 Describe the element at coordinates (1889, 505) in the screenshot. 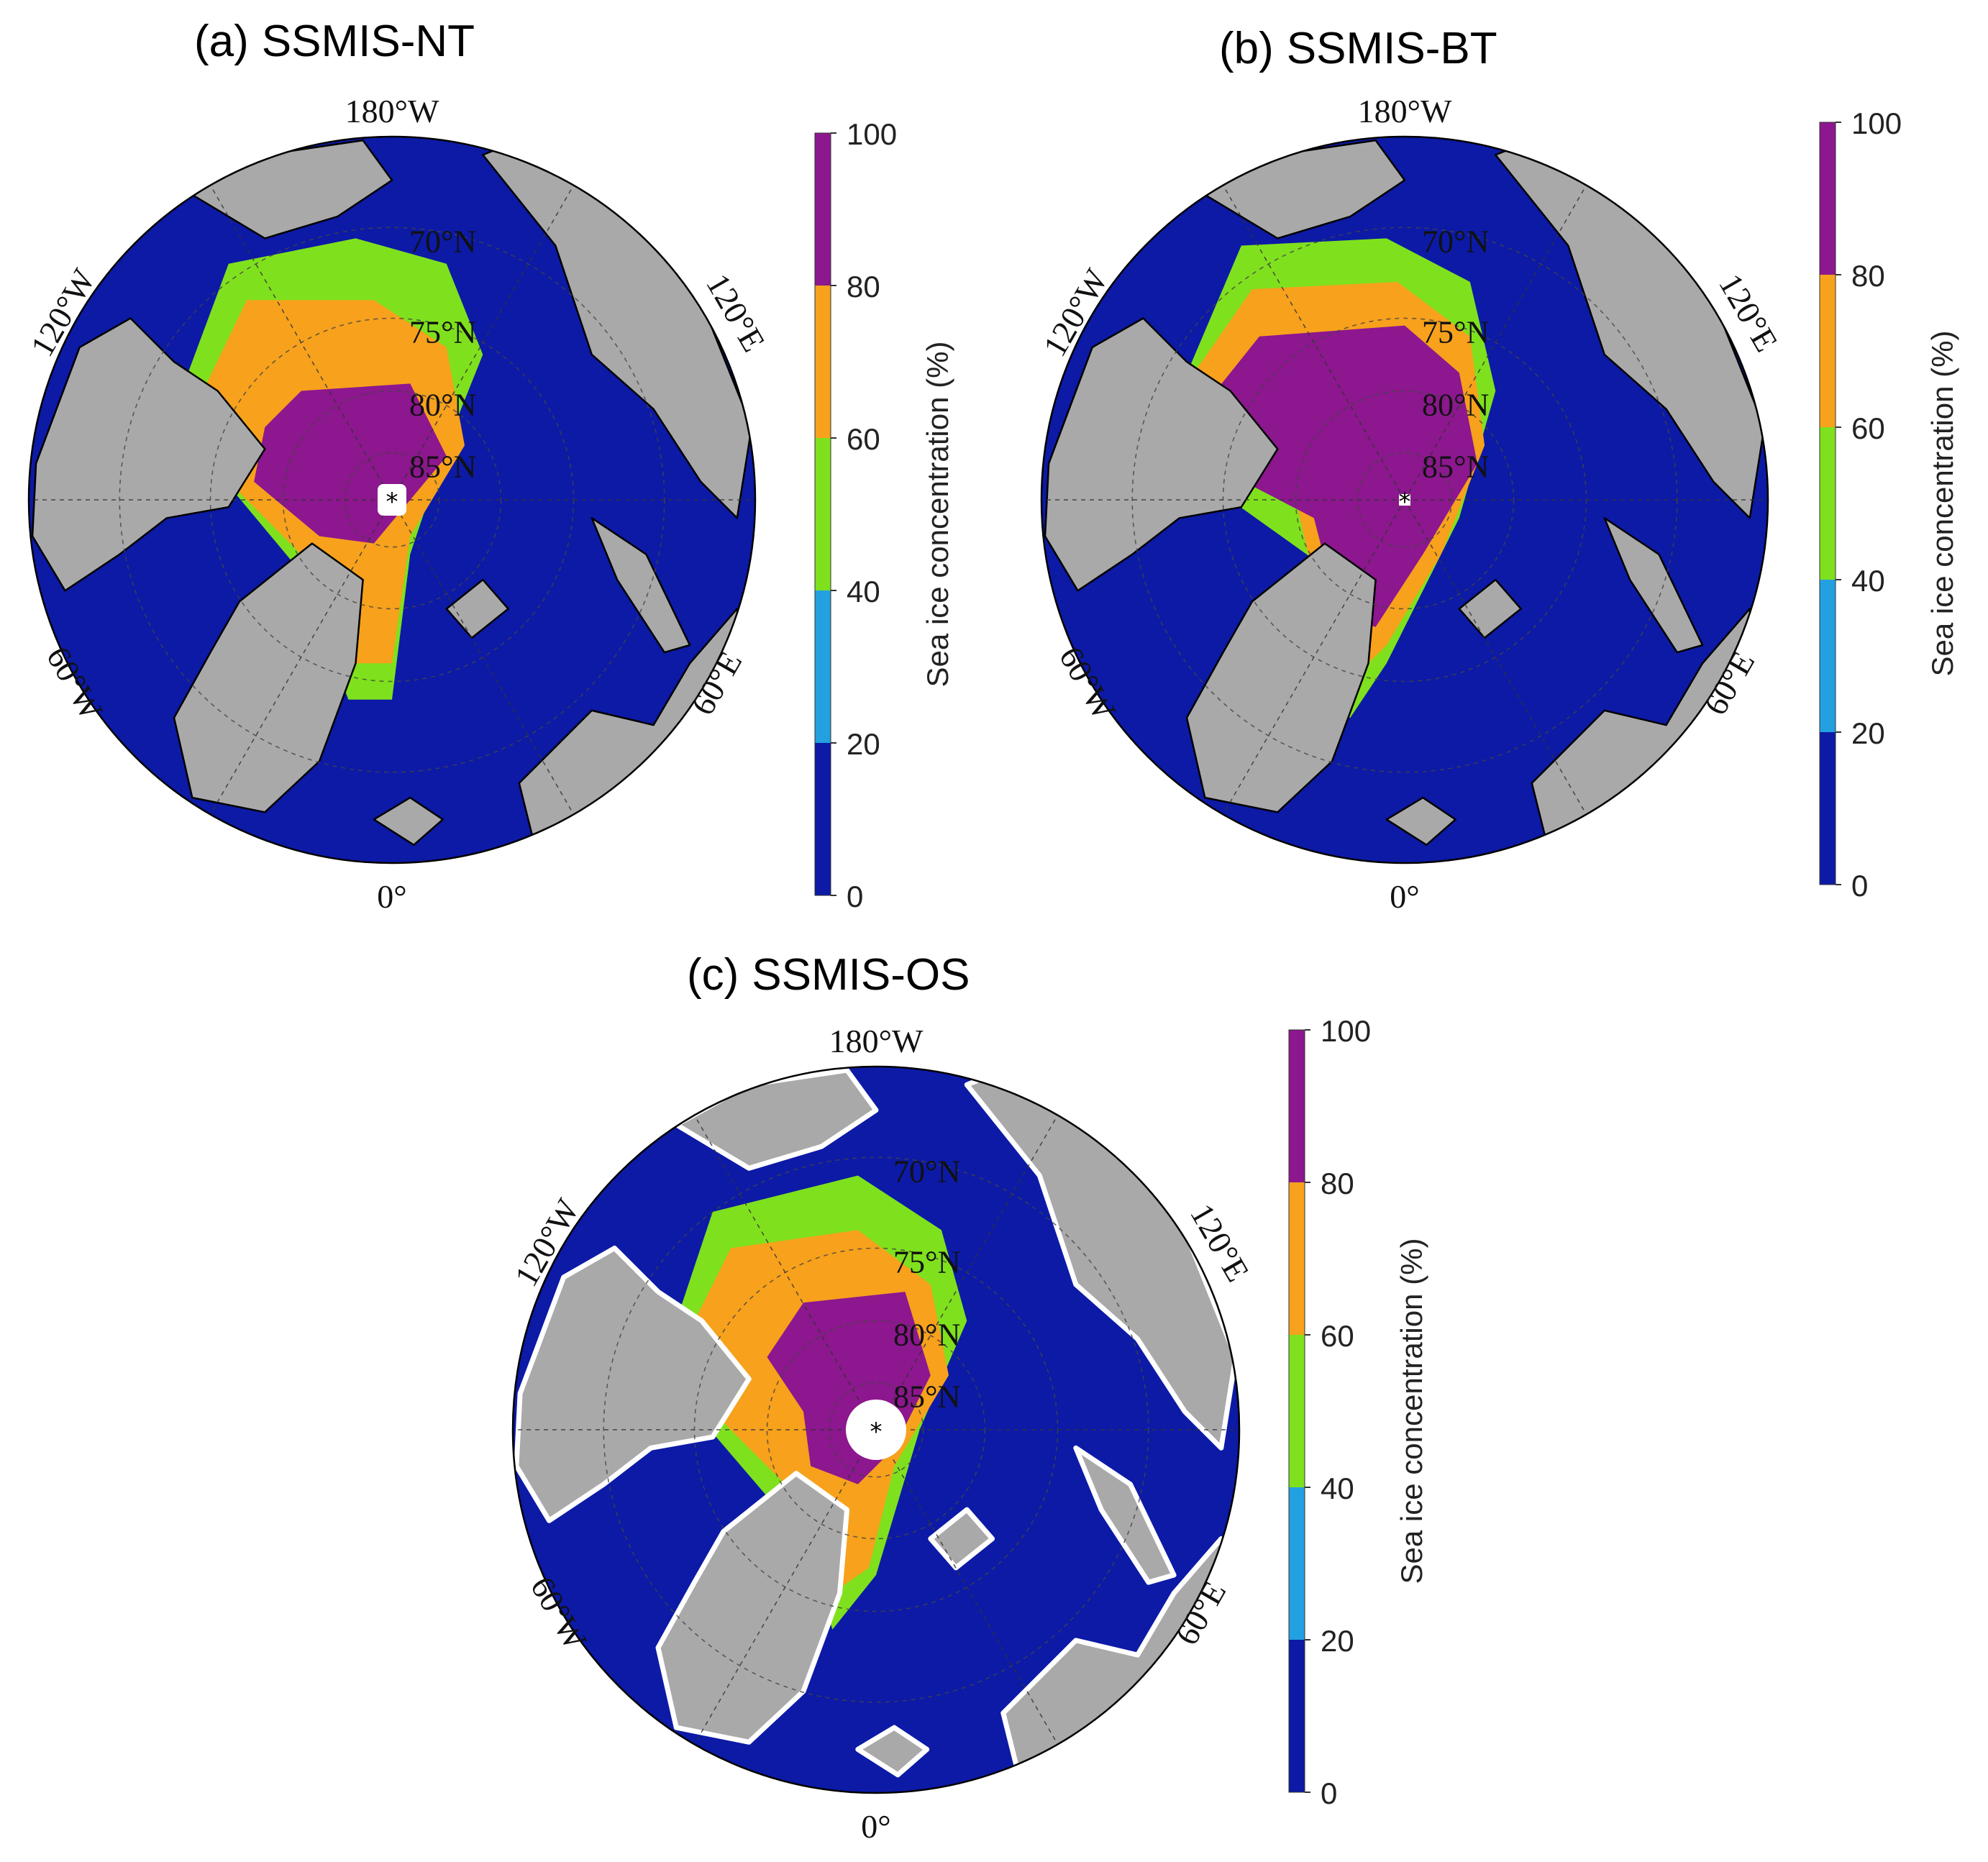

I see `colorbar-b: 0 20 40 60 80 100 Sea ice concentration (%)` at that location.